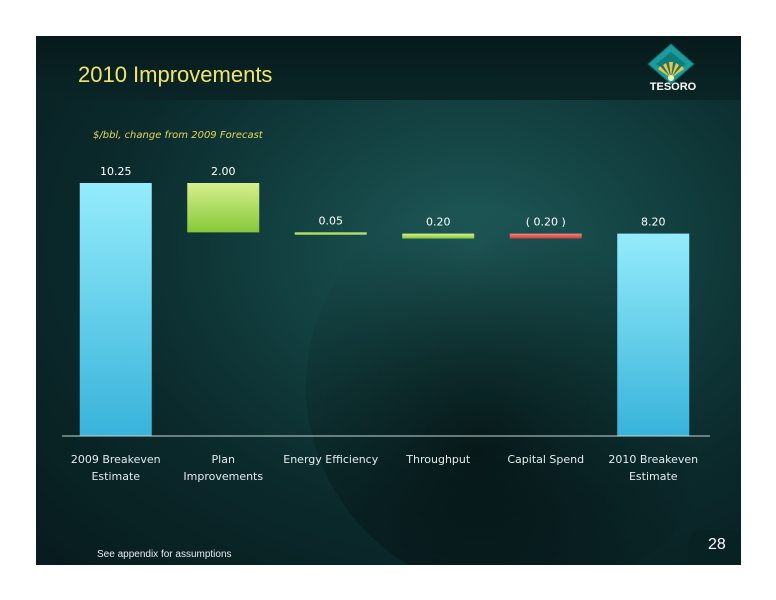 The image size is (776, 600). What do you see at coordinates (223, 476) in the screenshot?
I see `category-label-1-1: Improvements` at bounding box center [223, 476].